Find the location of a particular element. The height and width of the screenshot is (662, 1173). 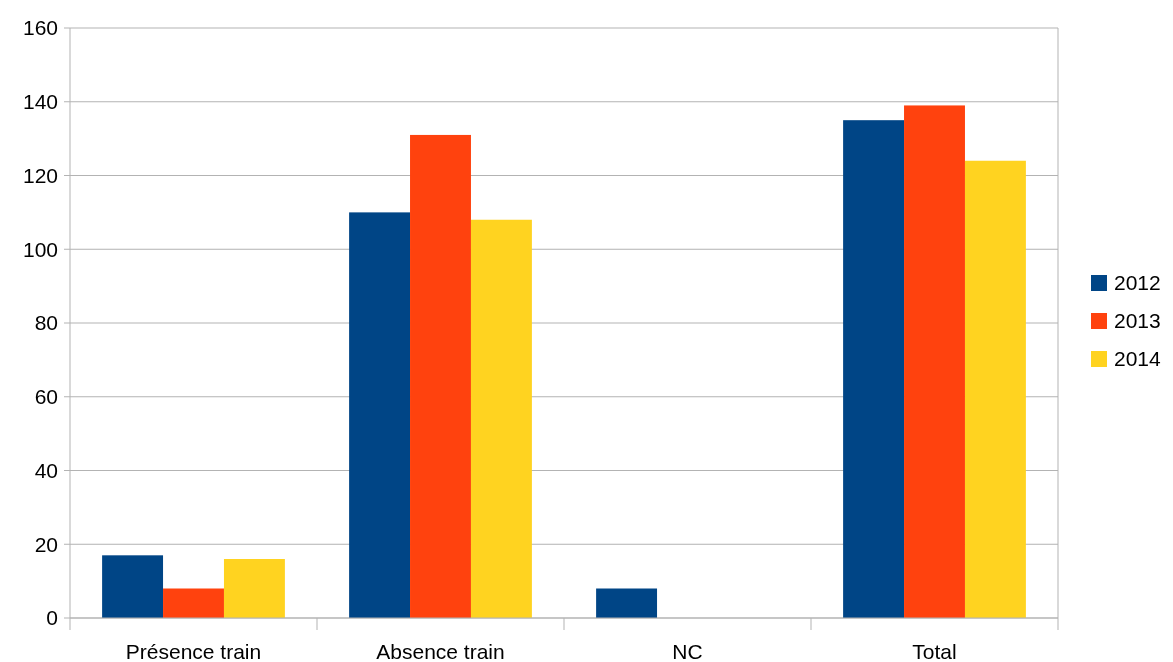

x-tick-label: Total is located at coordinates (934, 651).